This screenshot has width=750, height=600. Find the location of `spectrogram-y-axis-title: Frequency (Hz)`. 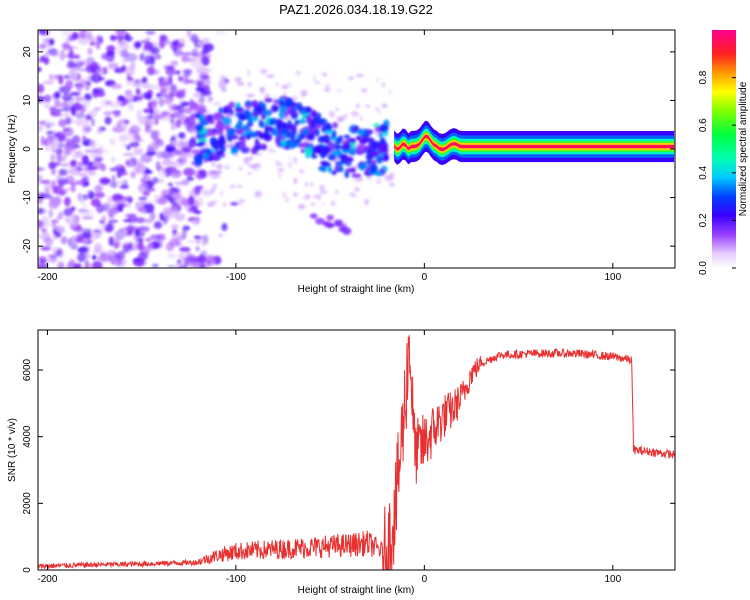

spectrogram-y-axis-title: Frequency (Hz) is located at coordinates (12, 149).